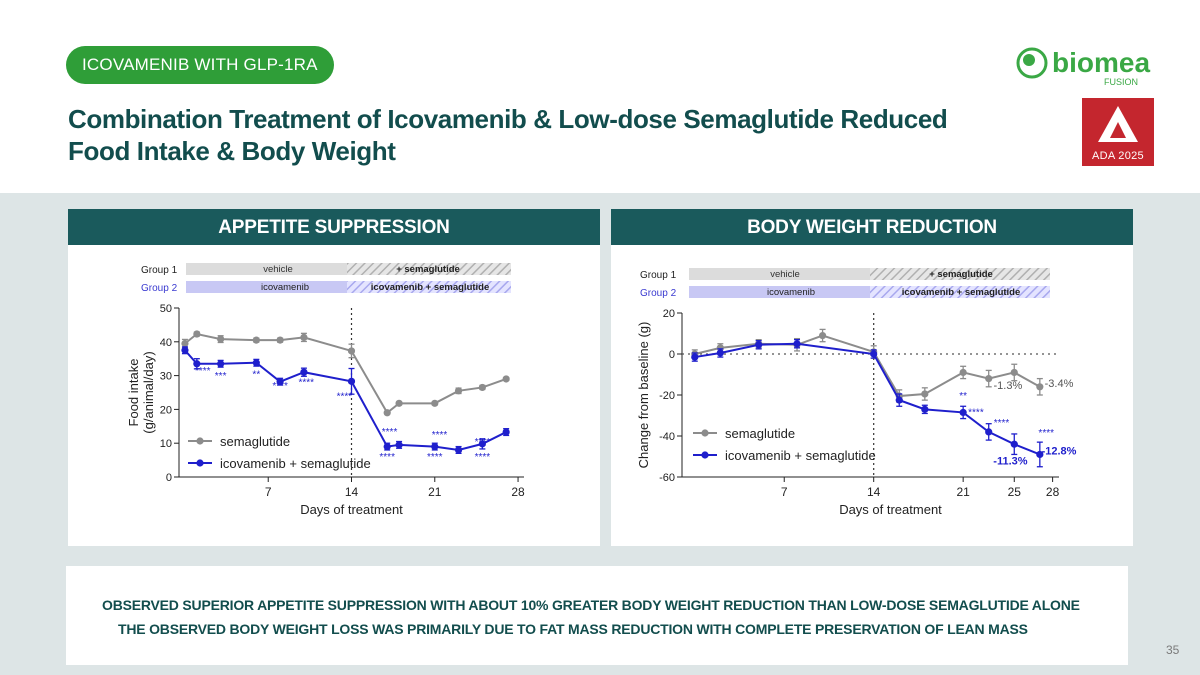 Image resolution: width=1200 pixels, height=675 pixels. What do you see at coordinates (266, 287) in the screenshot?
I see `group2-icova-bar` at bounding box center [266, 287].